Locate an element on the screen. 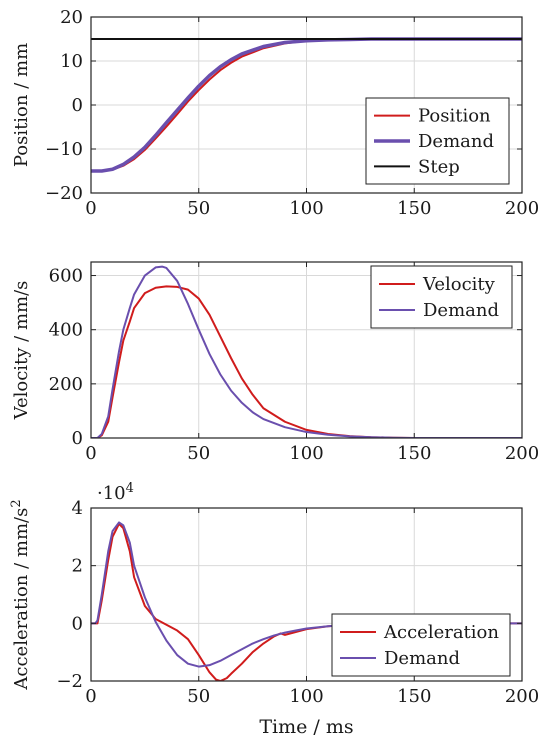 The height and width of the screenshot is (750, 550). y-tick-label: −10 is located at coordinates (64, 149).